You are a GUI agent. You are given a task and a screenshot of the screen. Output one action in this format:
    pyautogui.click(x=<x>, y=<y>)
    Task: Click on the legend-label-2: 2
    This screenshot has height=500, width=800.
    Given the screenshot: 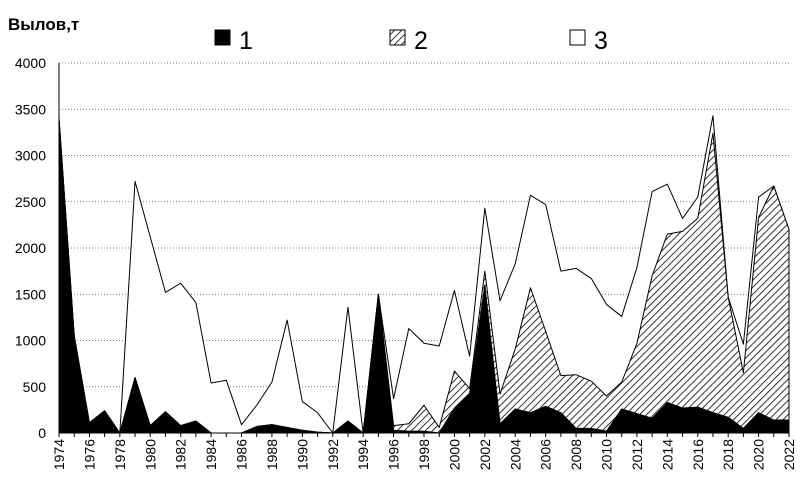 What is the action you would take?
    pyautogui.click(x=421, y=41)
    